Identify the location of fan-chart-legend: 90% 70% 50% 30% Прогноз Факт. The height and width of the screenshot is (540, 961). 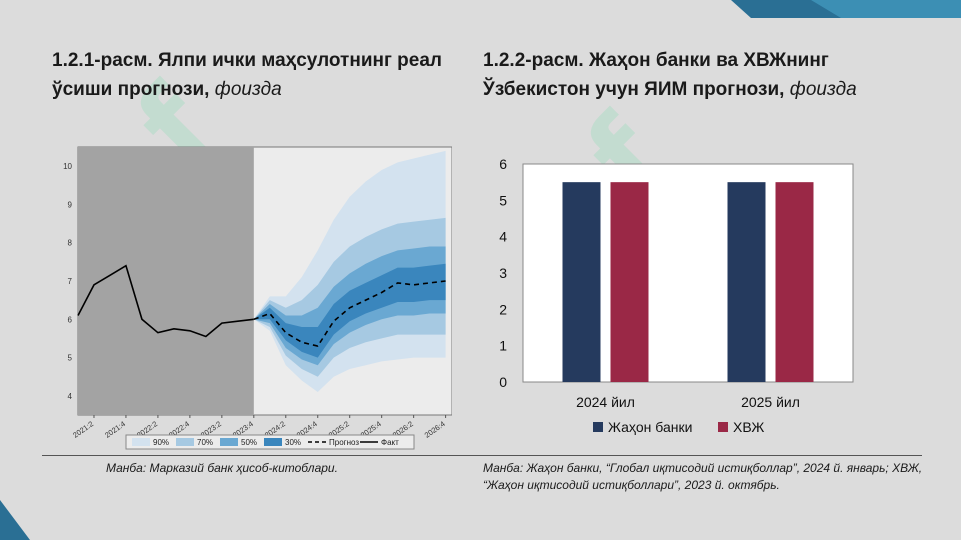
(270, 442).